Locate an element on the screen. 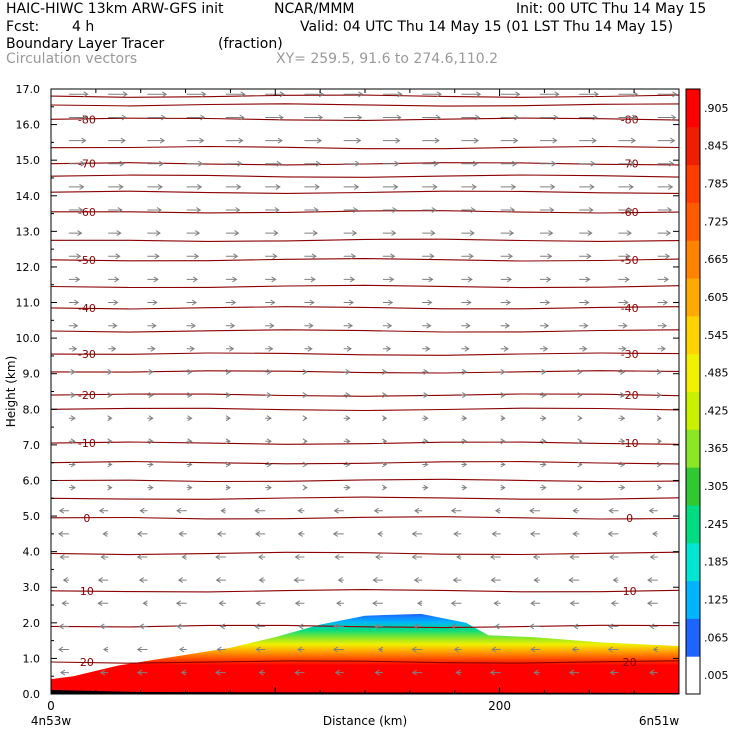 This screenshot has width=740, height=740. isotherm-label: -70 is located at coordinates (630, 164).